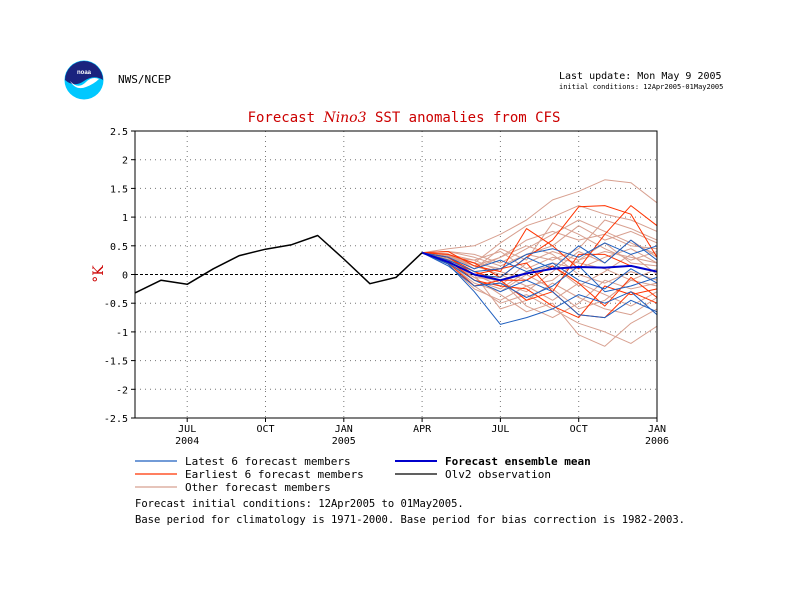 The image size is (792, 612). I want to click on agency-label: NWS/NCEP, so click(144, 79).